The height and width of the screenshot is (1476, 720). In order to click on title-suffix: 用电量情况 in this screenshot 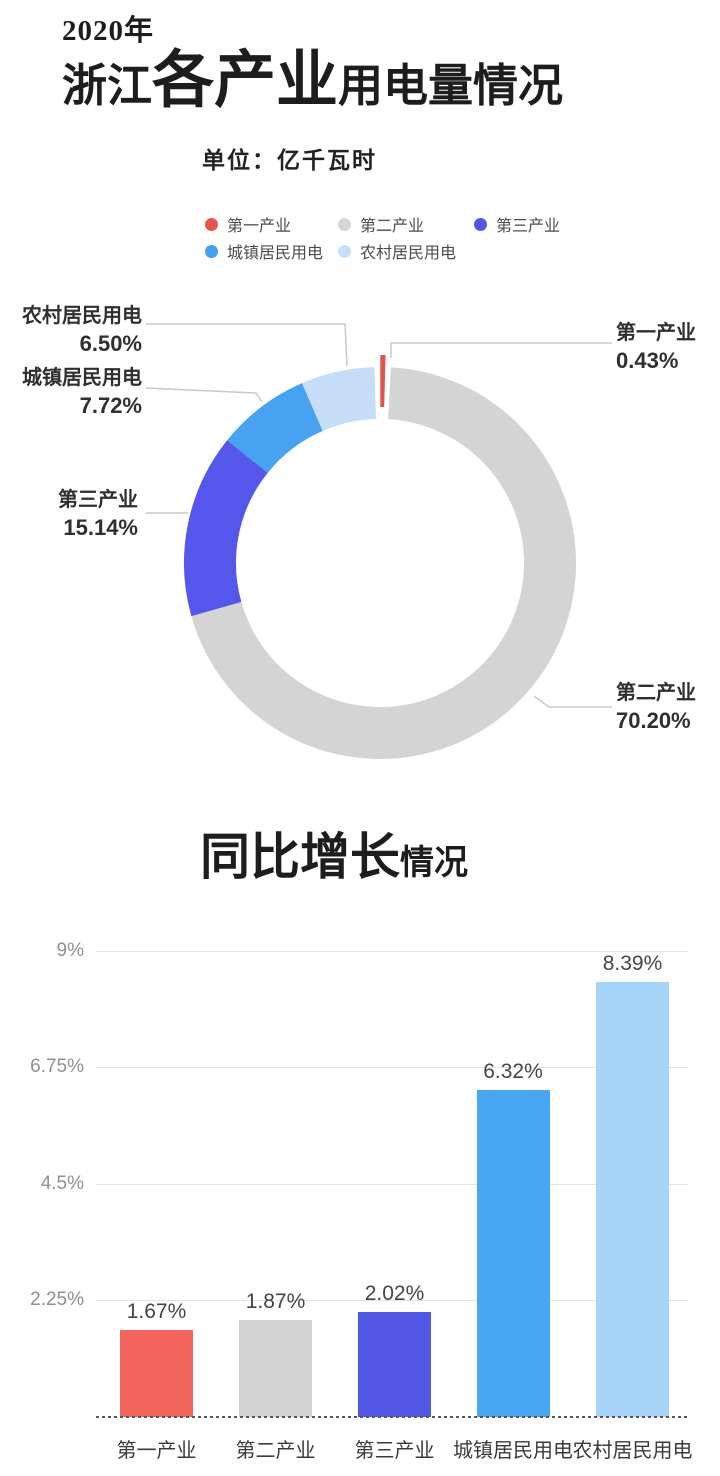, I will do `click(451, 86)`.